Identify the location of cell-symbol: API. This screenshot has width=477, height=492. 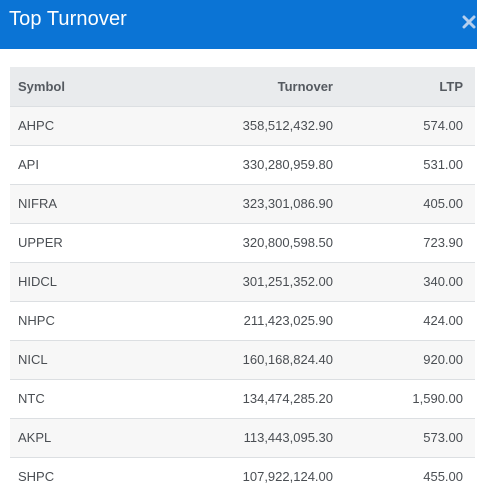
(28, 164).